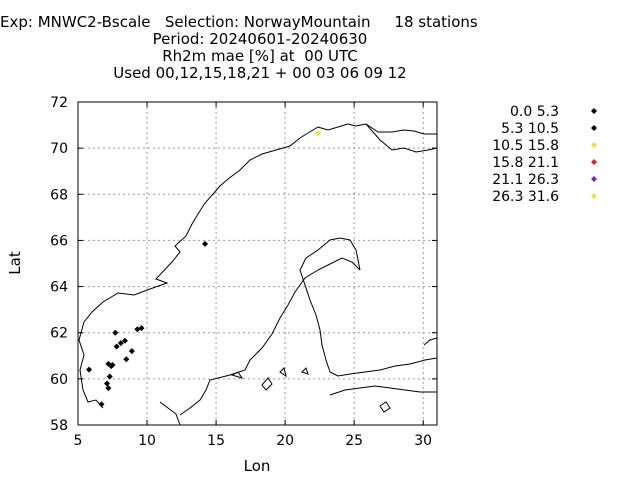 This screenshot has height=480, width=640. What do you see at coordinates (15, 263) in the screenshot?
I see `y-axis-label: Lat` at bounding box center [15, 263].